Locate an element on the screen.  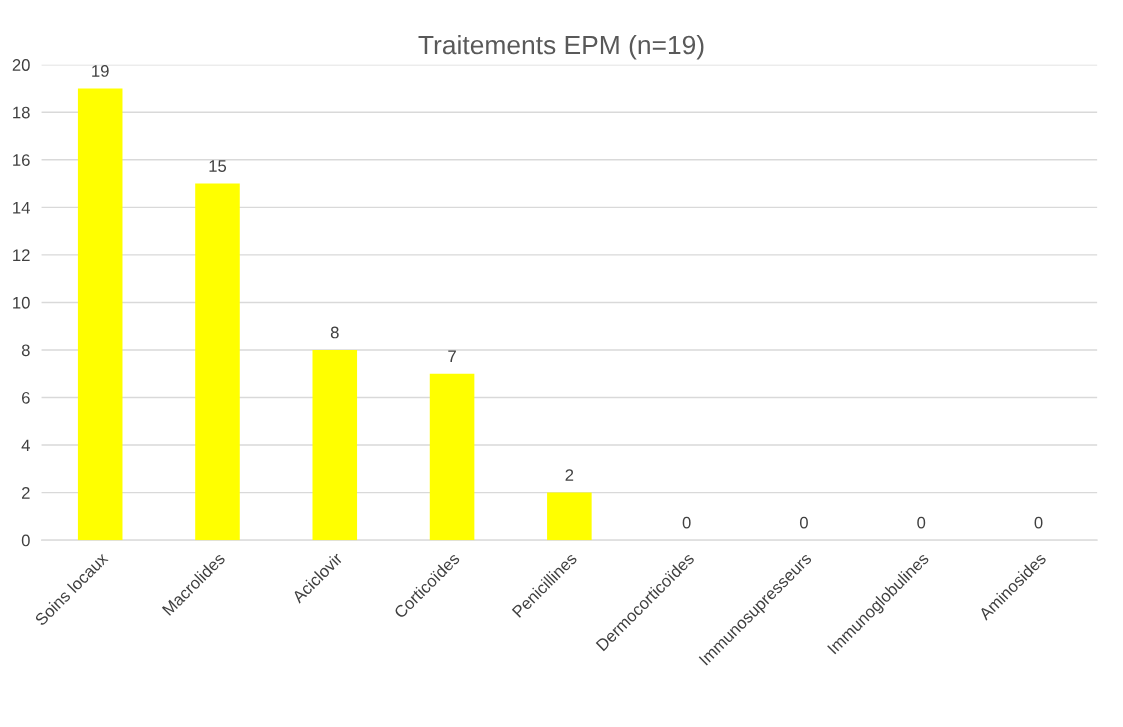
data-label: 8 is located at coordinates (334, 332).